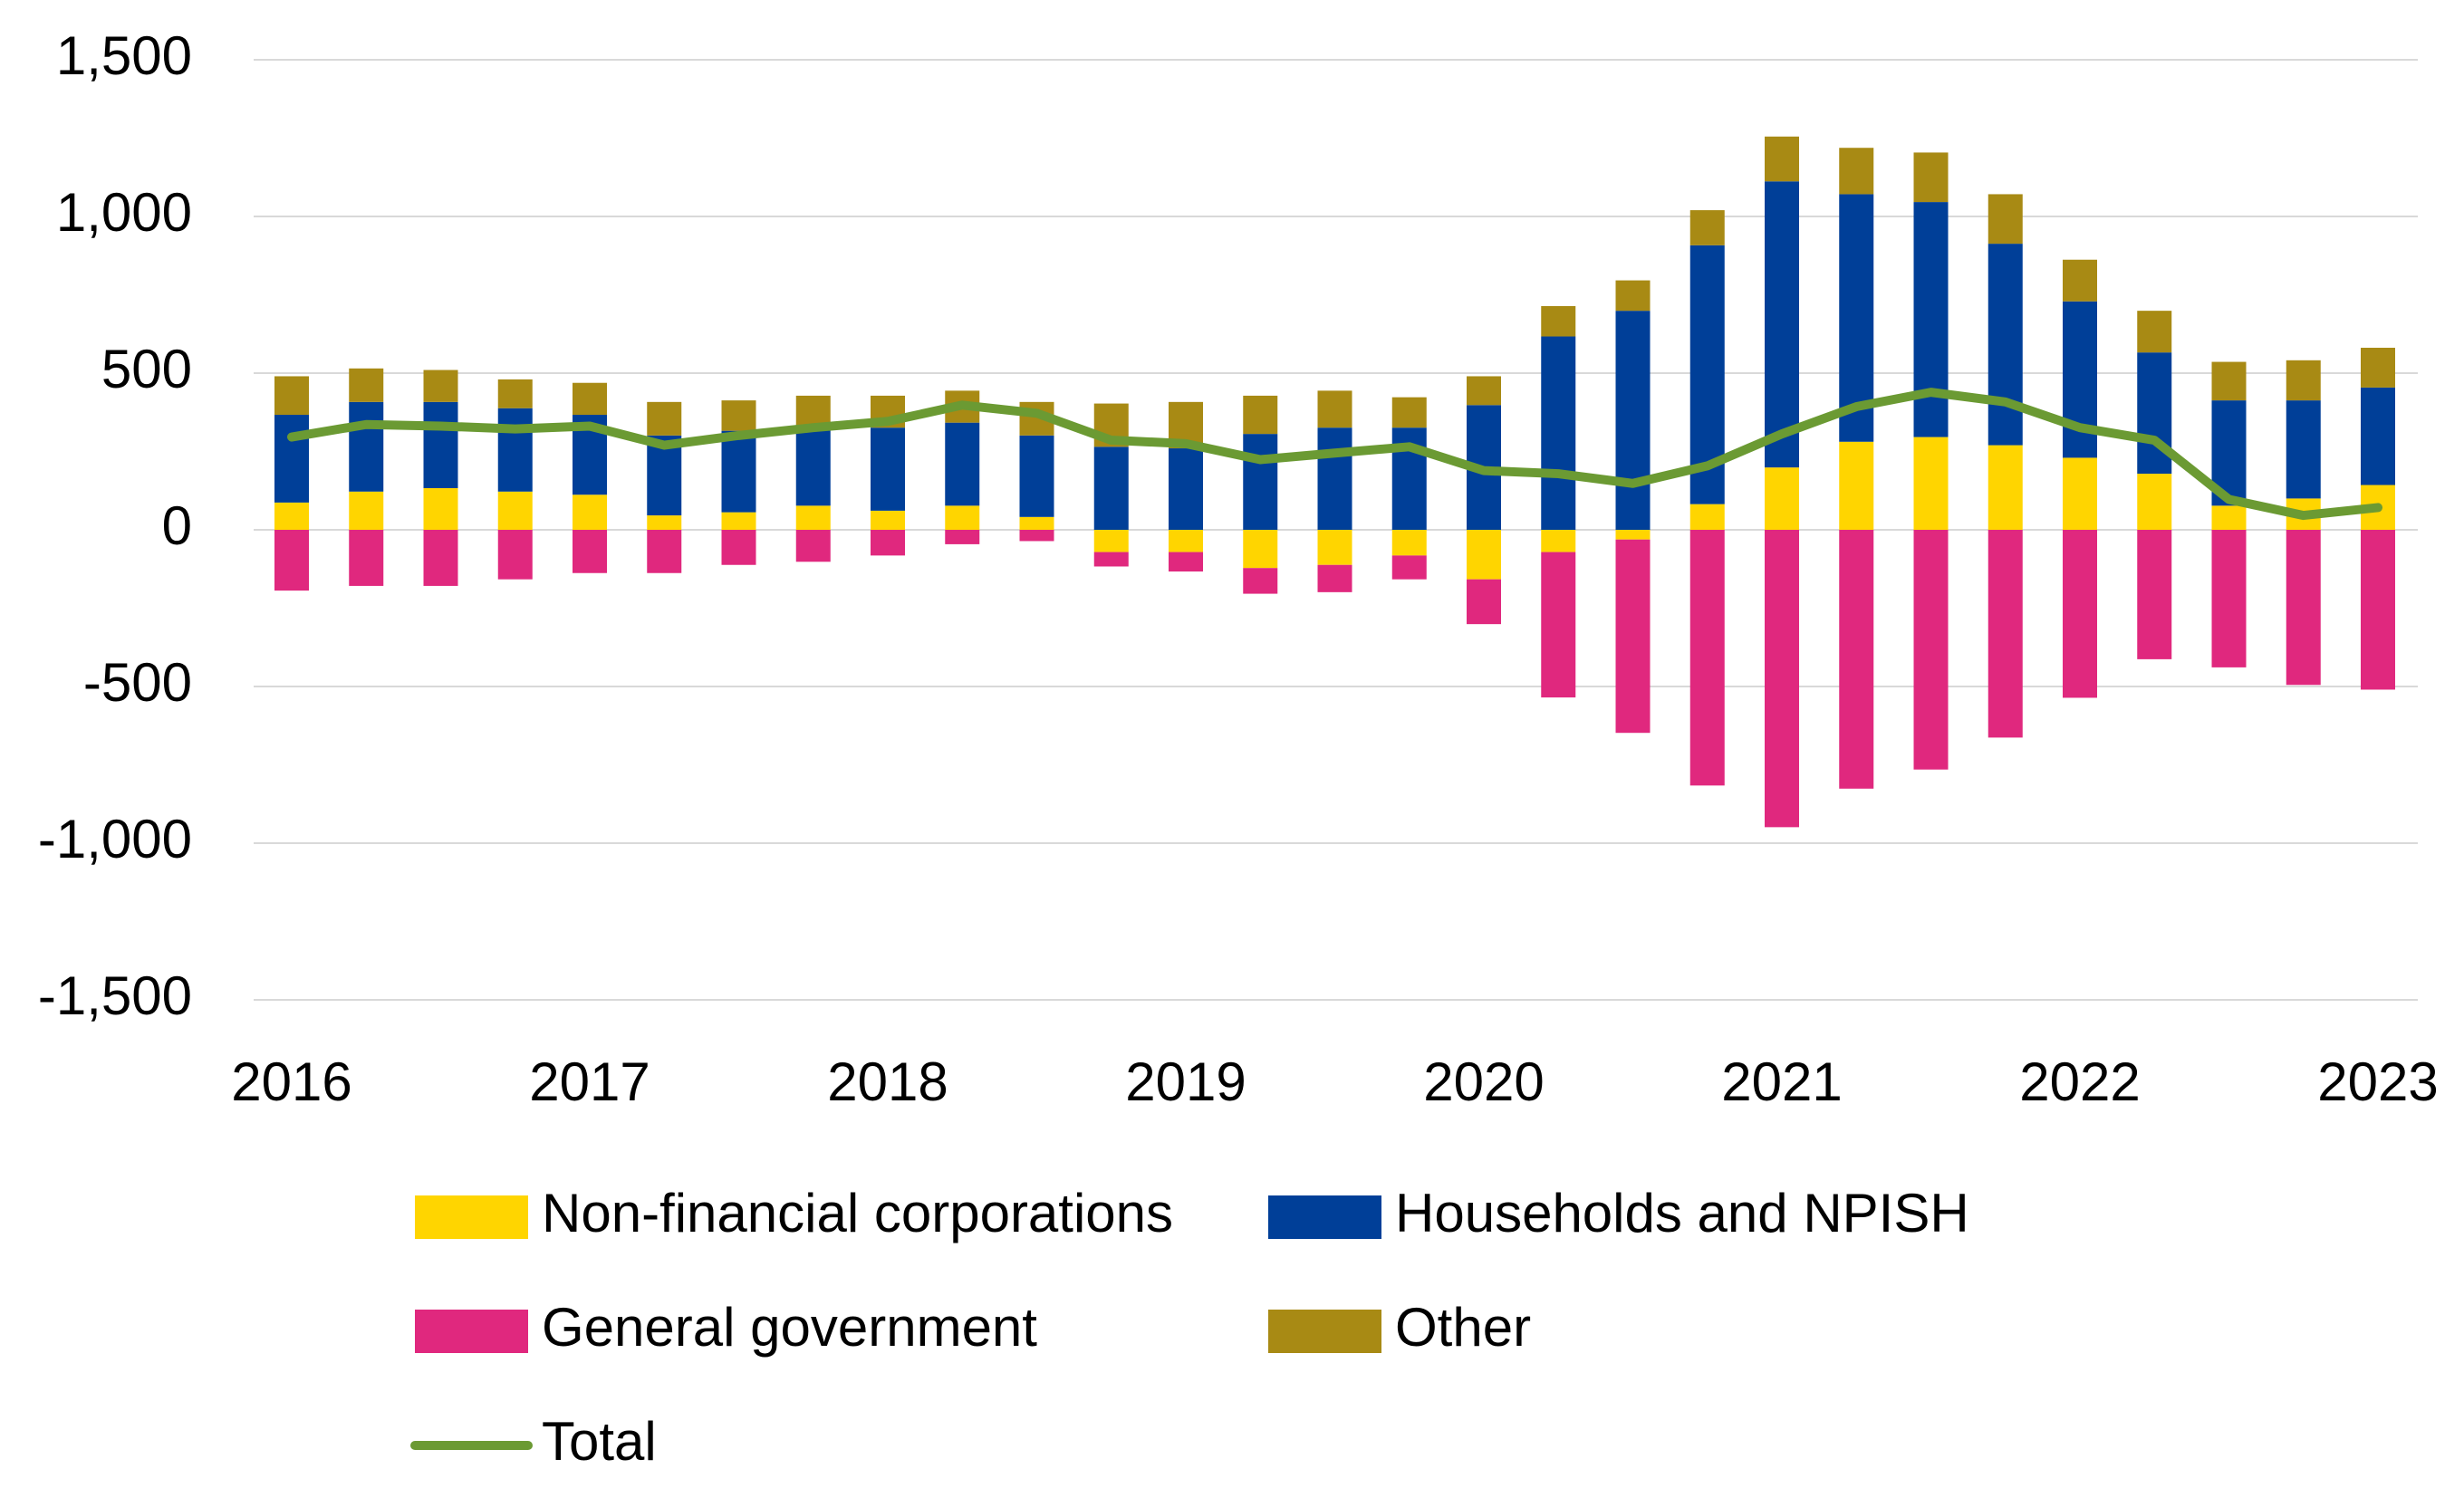 This screenshot has height=1488, width=2464. What do you see at coordinates (124, 213) in the screenshot?
I see `y-tick-label: 1,000` at bounding box center [124, 213].